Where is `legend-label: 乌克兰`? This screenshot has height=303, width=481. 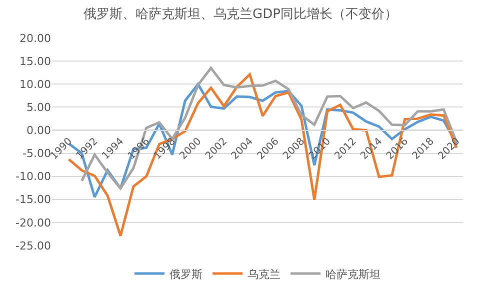 legend-label: 乌克兰 is located at coordinates (264, 274).